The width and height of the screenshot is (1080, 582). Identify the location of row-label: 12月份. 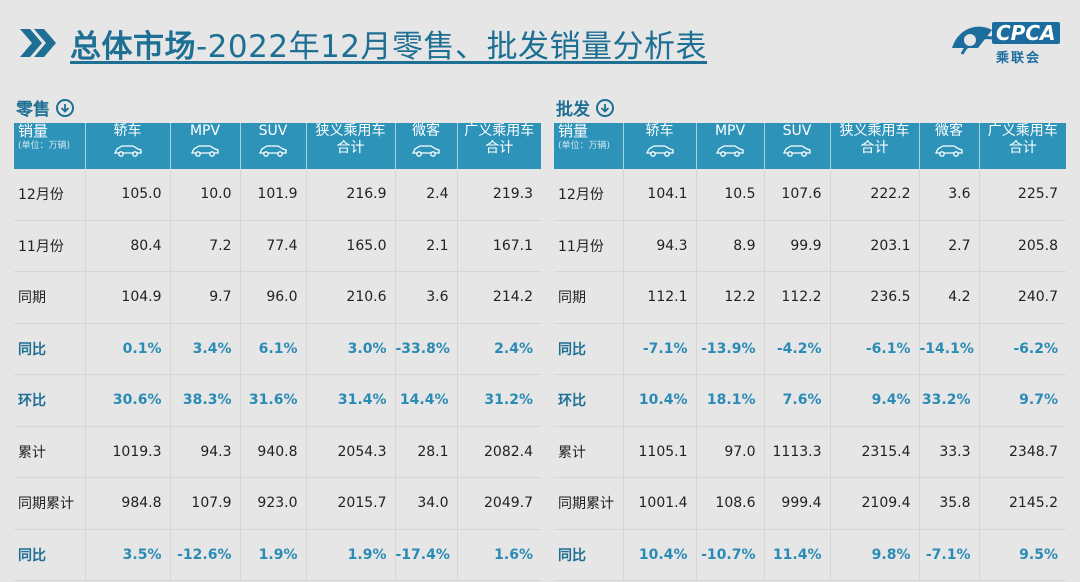
(589, 195).